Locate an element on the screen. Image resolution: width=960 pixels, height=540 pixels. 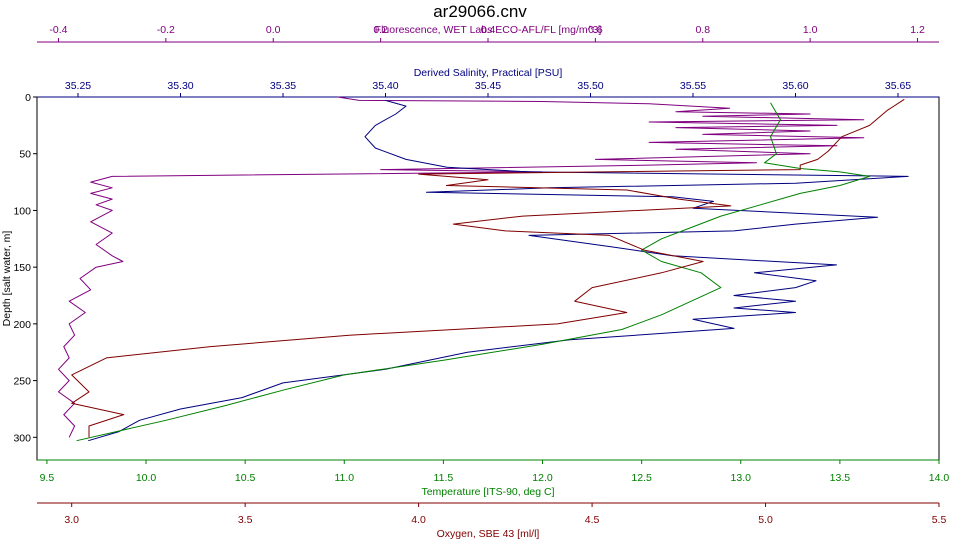
oxygen-tick-label: 3.5 is located at coordinates (245, 520).